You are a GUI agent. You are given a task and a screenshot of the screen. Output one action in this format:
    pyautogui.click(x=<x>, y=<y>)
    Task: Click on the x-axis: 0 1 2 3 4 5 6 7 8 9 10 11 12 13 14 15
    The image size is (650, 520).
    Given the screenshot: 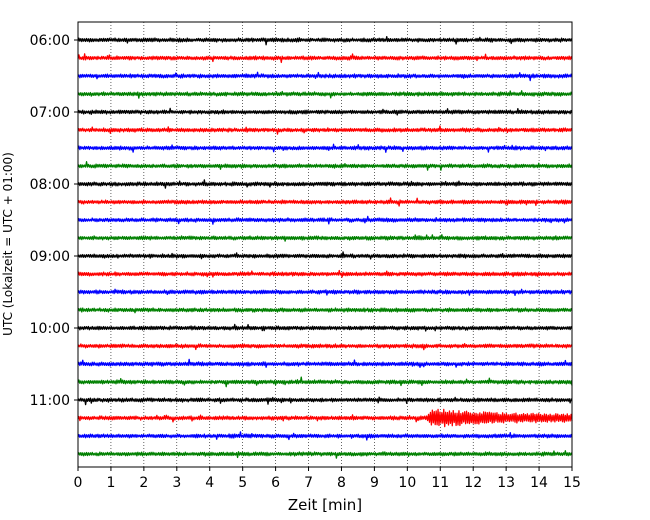 What is the action you would take?
    pyautogui.click(x=327, y=479)
    